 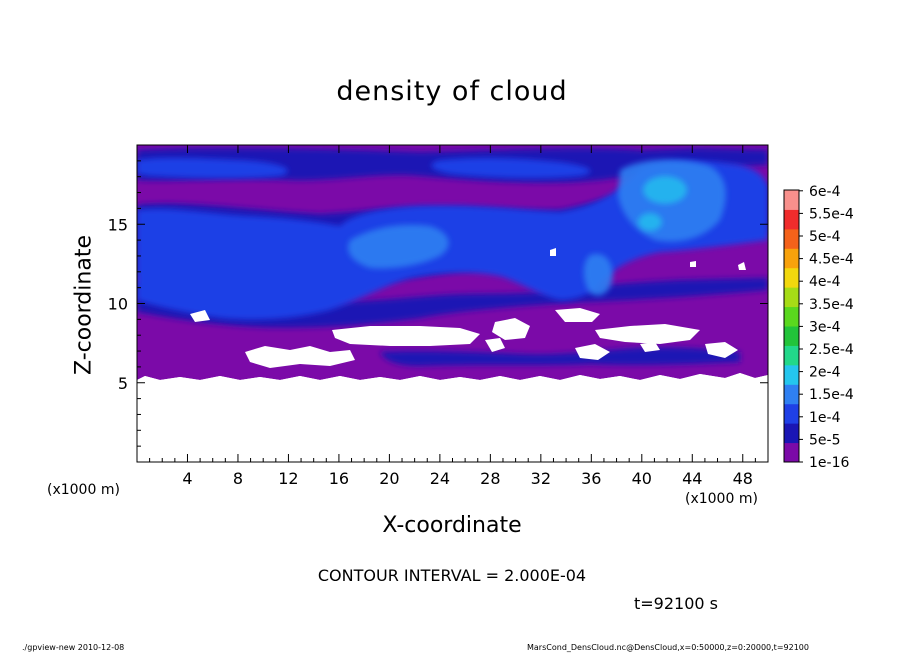 I want to click on colorbar-label: 4.5e-4, so click(x=831, y=260).